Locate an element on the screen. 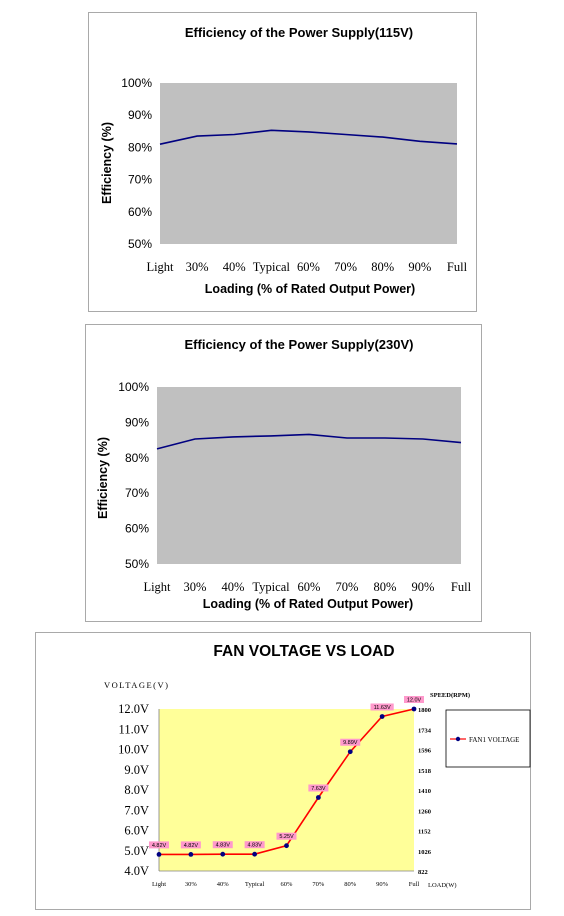 The height and width of the screenshot is (916, 564). y2-tick-label: 1152 is located at coordinates (424, 832).